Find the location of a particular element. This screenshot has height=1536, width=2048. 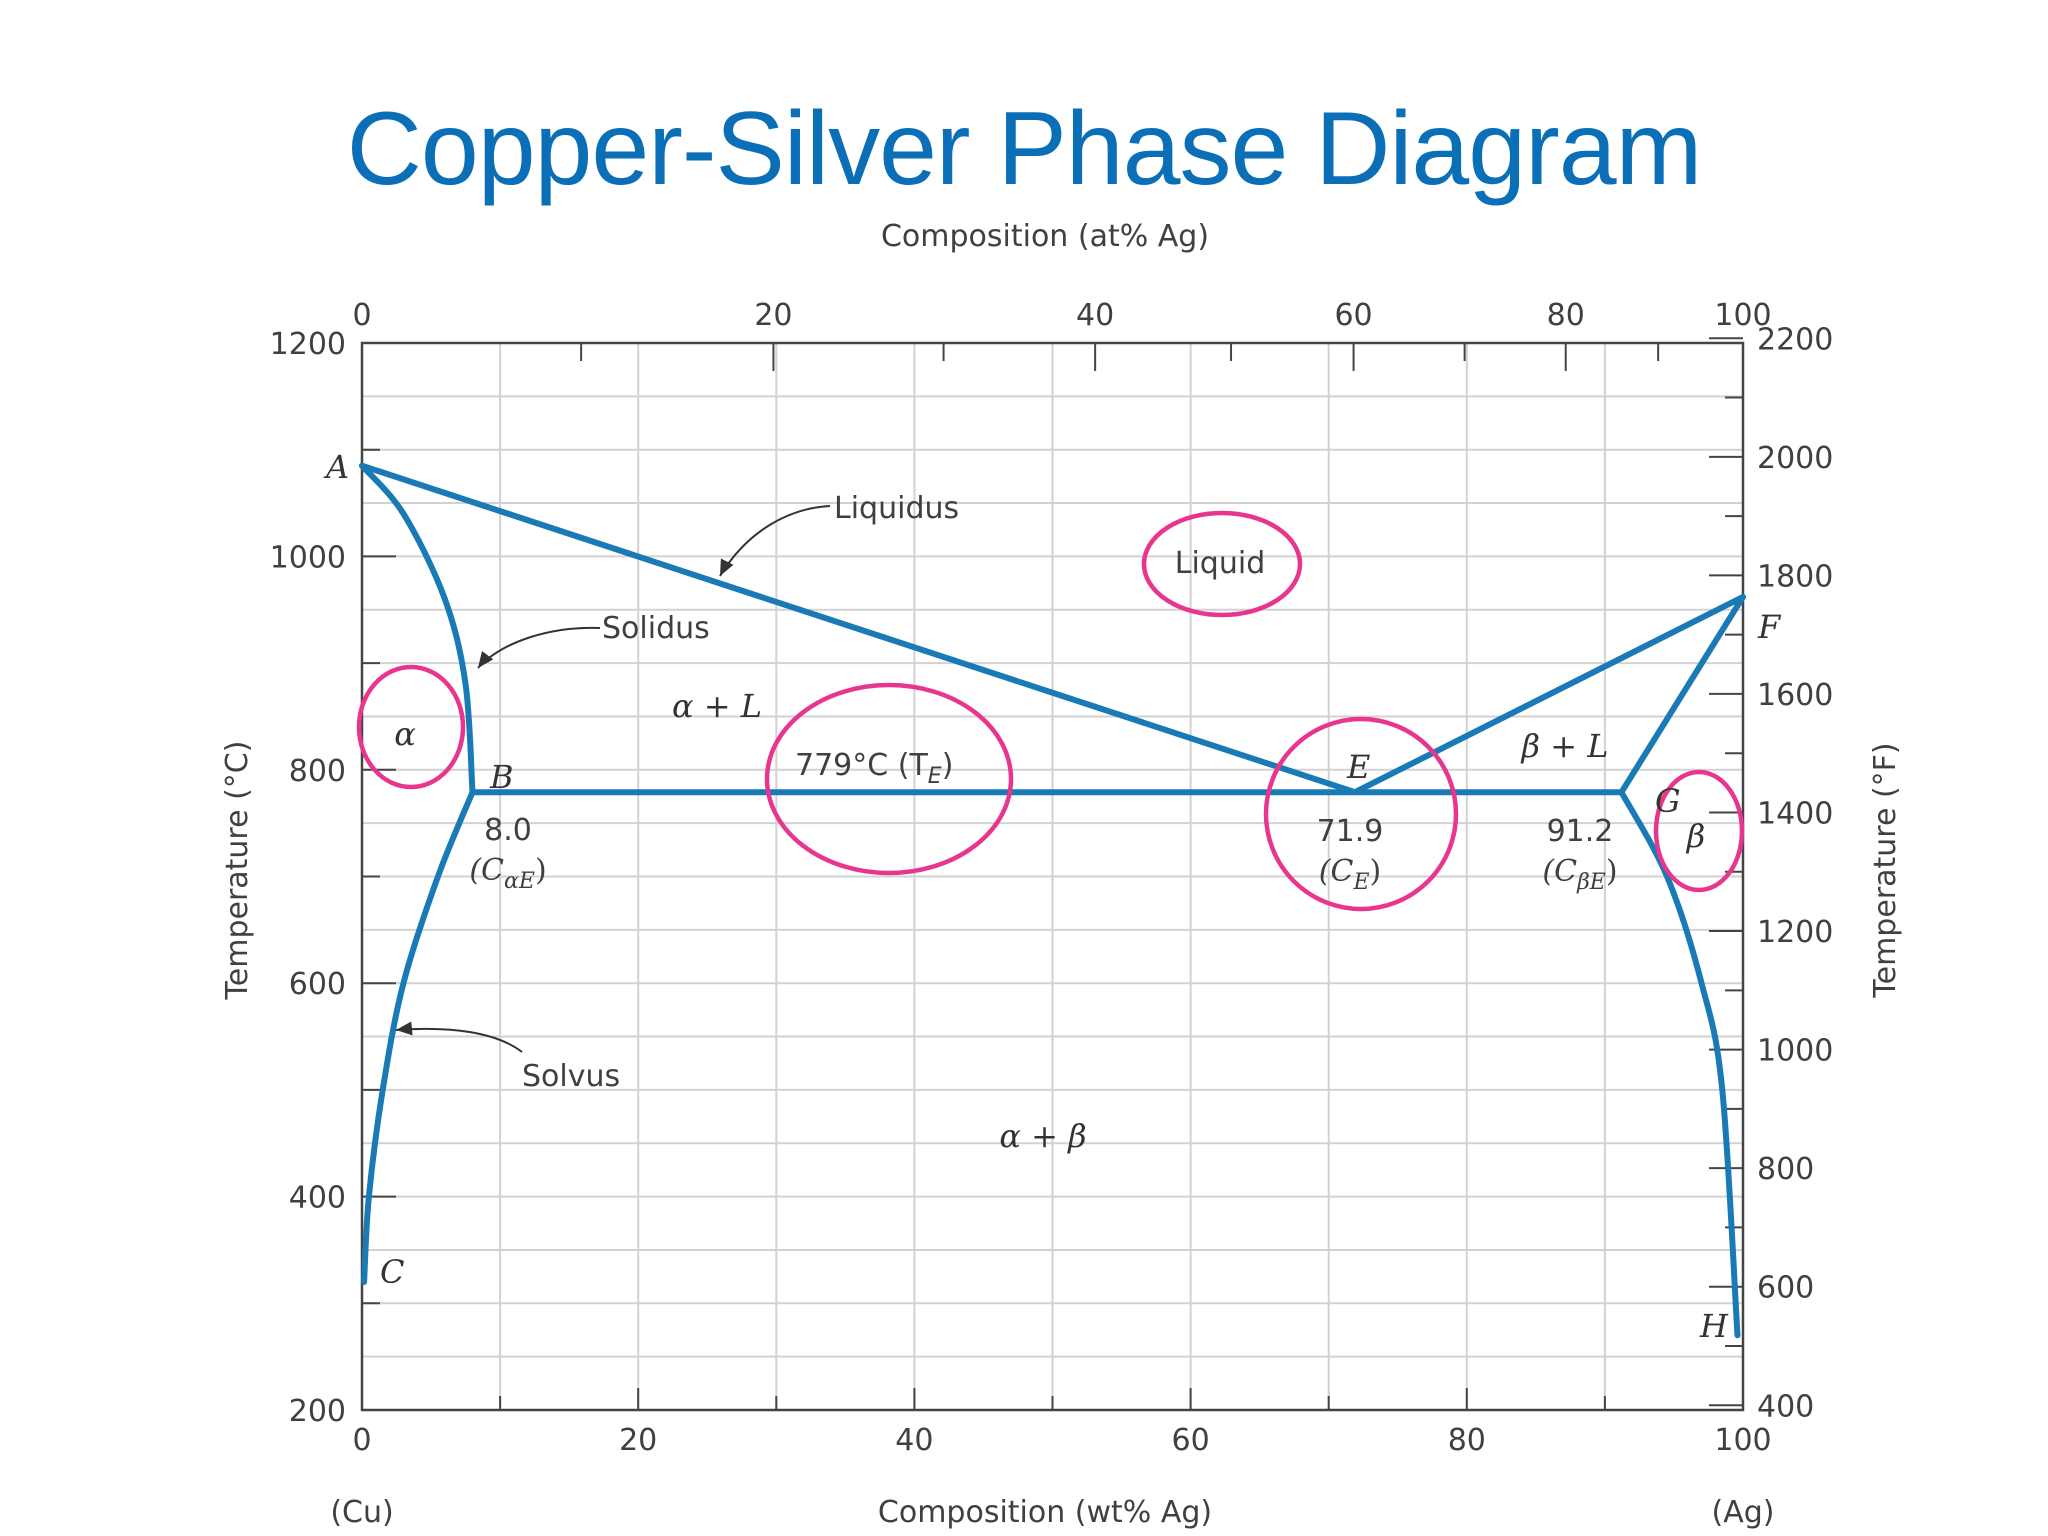

at-tick-label: 40 is located at coordinates (1095, 315).